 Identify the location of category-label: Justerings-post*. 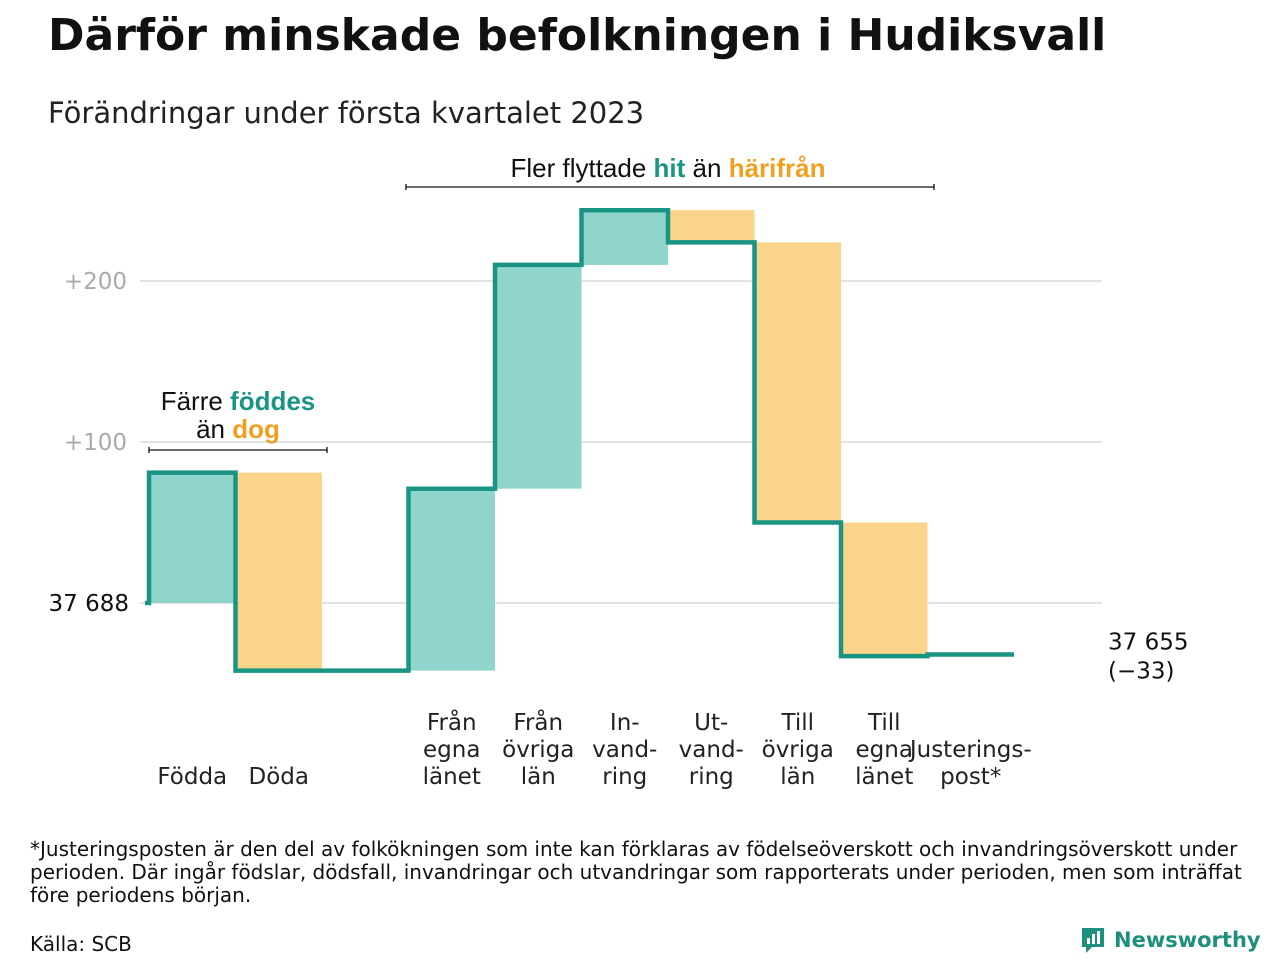
(970, 763).